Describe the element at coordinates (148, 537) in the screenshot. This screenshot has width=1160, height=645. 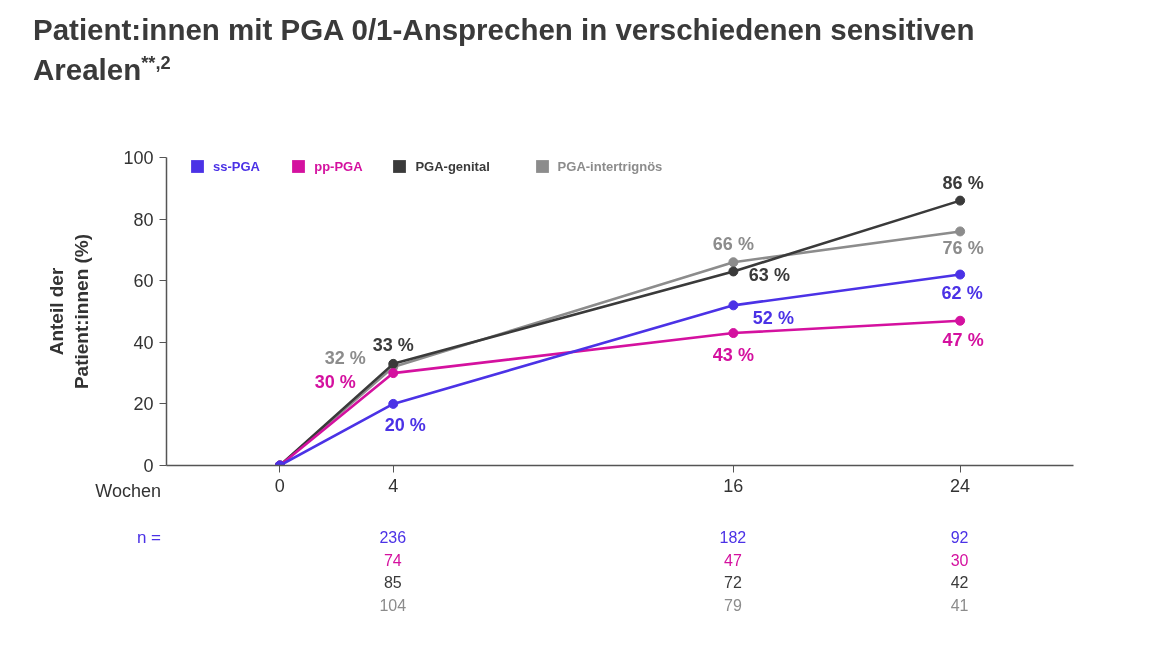
I see `text: n =` at that location.